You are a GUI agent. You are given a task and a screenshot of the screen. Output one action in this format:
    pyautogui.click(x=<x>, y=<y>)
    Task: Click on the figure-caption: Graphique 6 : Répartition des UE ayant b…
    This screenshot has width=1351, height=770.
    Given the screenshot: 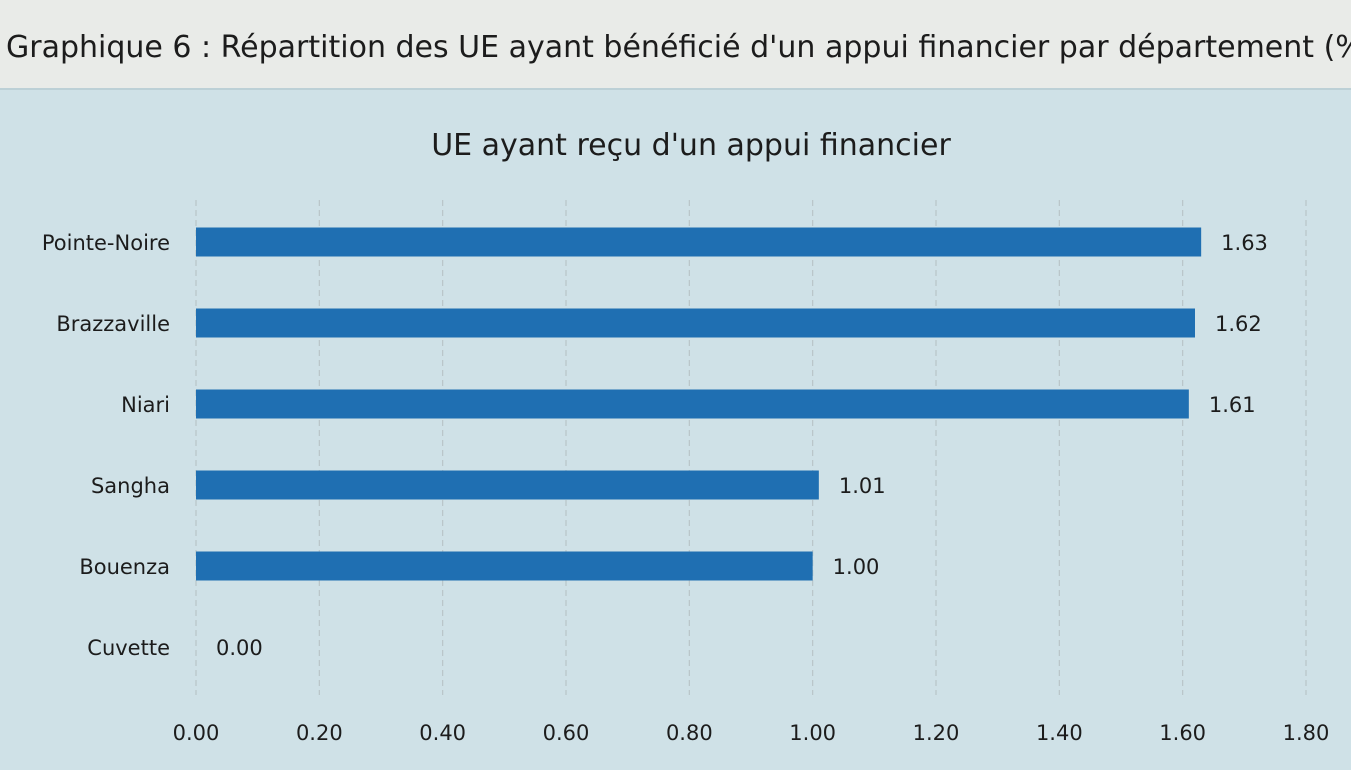 What is the action you would take?
    pyautogui.click(x=678, y=47)
    